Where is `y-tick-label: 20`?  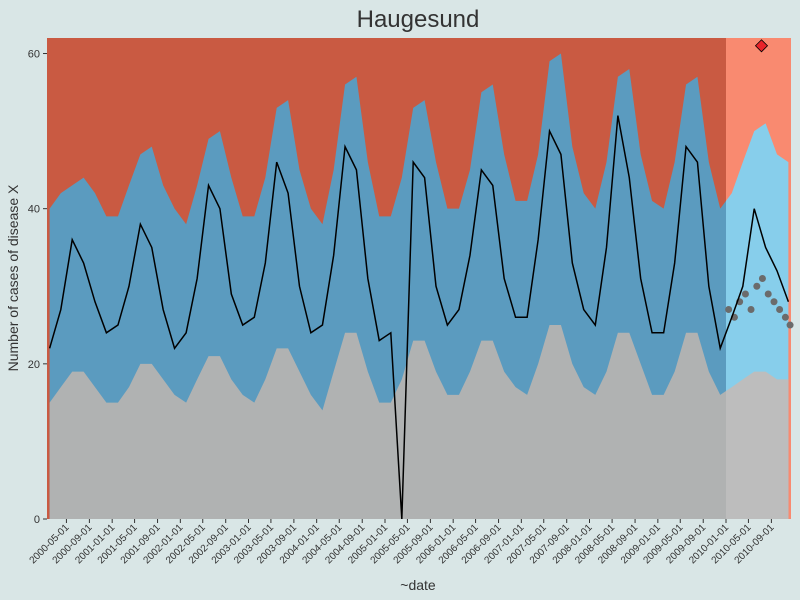 y-tick-label: 20 is located at coordinates (34, 365).